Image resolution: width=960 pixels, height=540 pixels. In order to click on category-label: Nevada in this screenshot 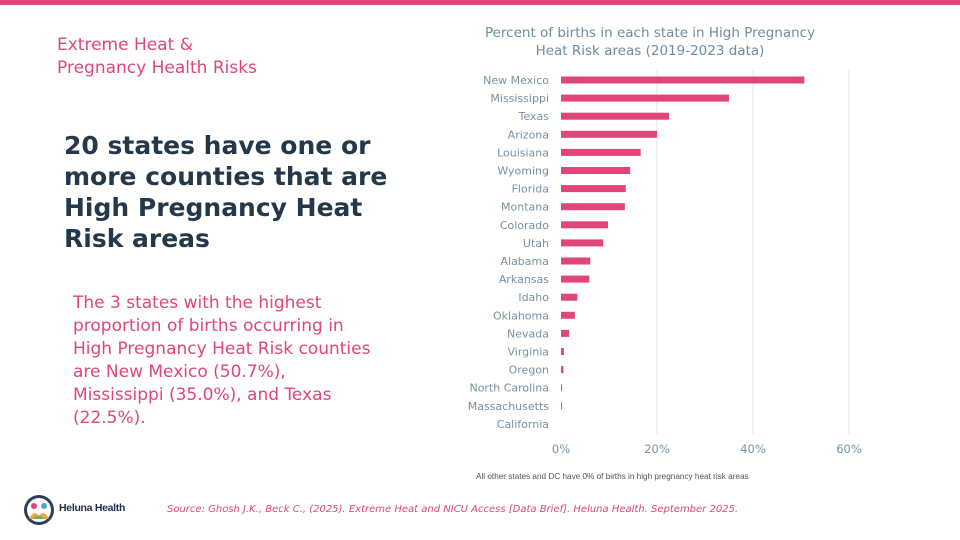, I will do `click(528, 333)`.